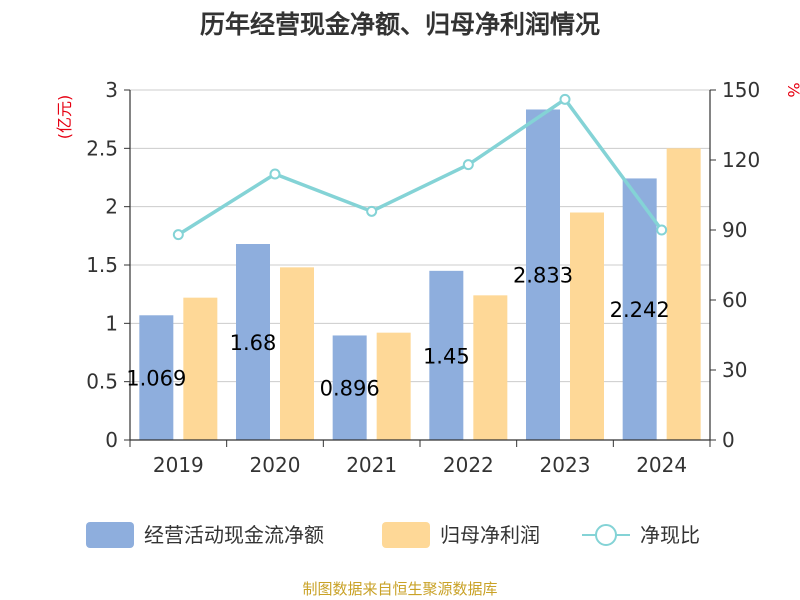  Describe the element at coordinates (111, 323) in the screenshot. I see `left-axis-tick-label: 1` at that location.